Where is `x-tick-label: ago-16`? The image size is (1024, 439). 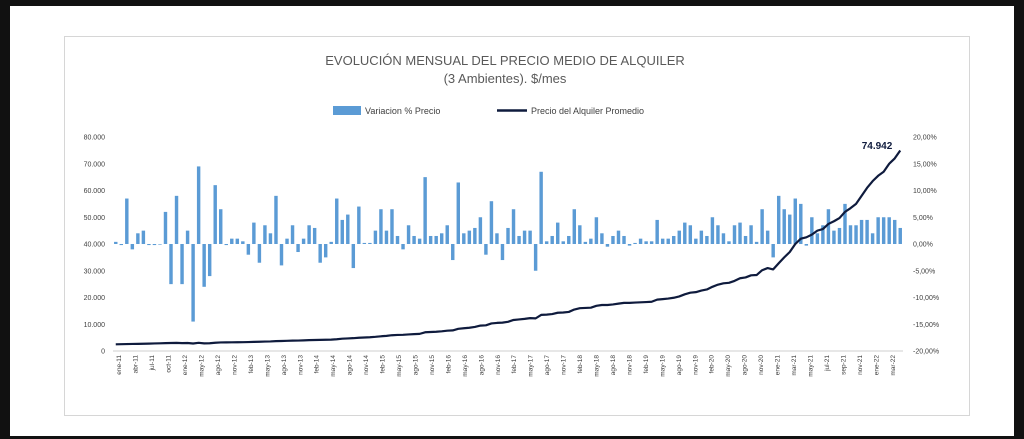
x-tick-label: ago-16 is located at coordinates (481, 365).